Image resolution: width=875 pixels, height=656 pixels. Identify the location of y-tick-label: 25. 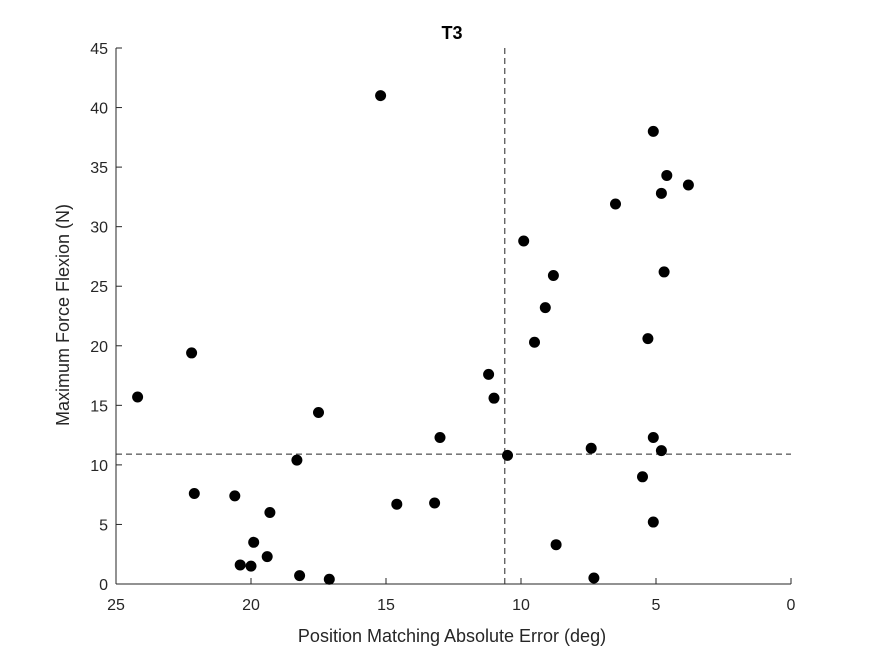
(99, 287).